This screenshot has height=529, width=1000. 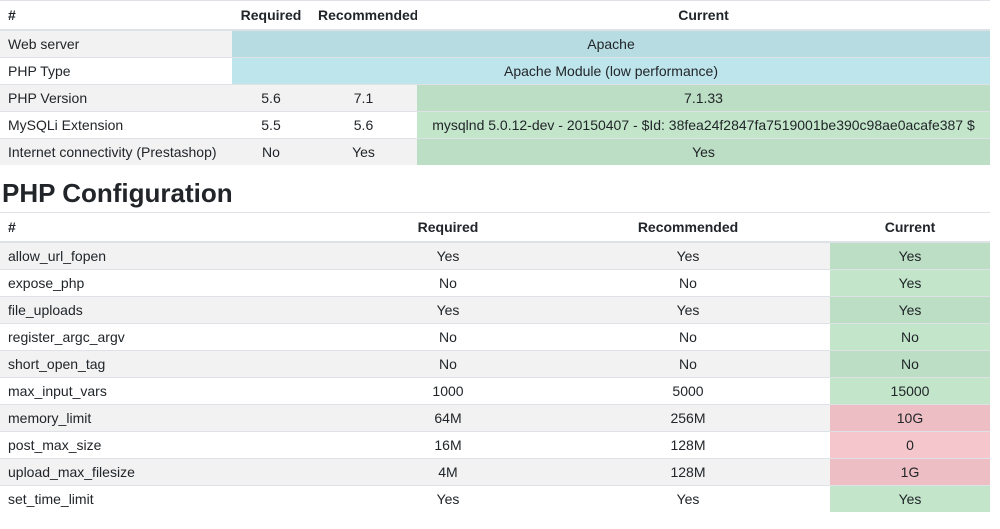 What do you see at coordinates (175, 337) in the screenshot?
I see `setting-label: register_argc_argv` at bounding box center [175, 337].